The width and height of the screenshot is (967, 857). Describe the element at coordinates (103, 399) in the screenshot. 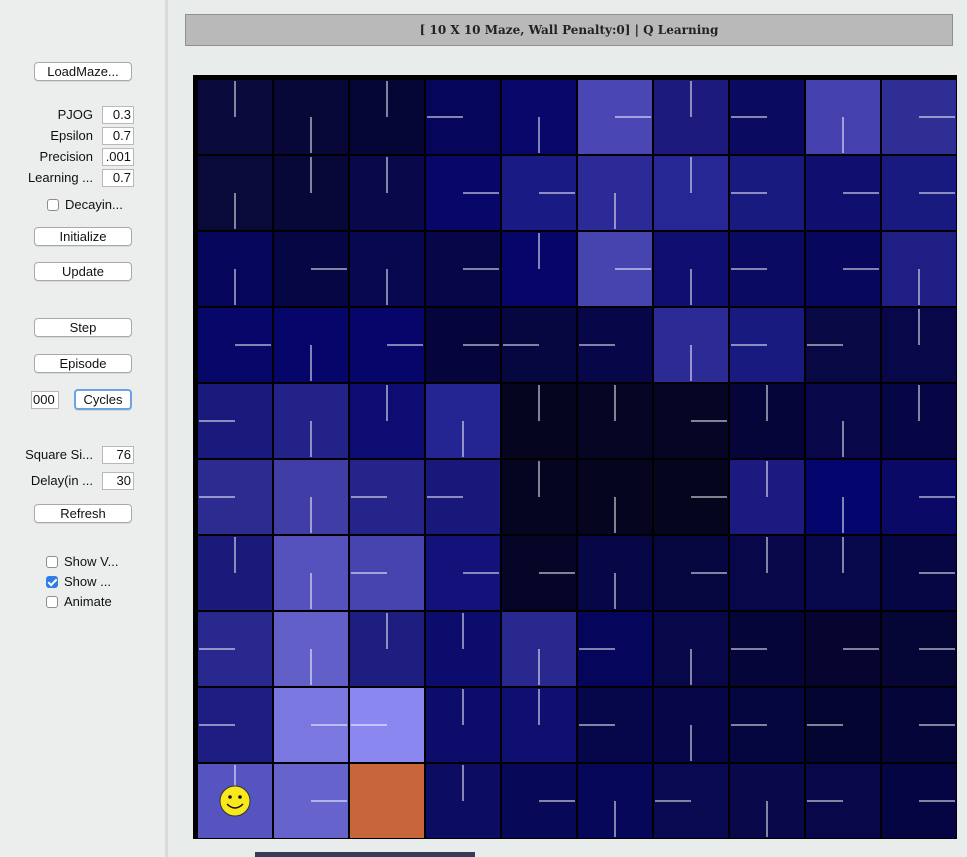

I see `cycles-button: Cycles` at that location.